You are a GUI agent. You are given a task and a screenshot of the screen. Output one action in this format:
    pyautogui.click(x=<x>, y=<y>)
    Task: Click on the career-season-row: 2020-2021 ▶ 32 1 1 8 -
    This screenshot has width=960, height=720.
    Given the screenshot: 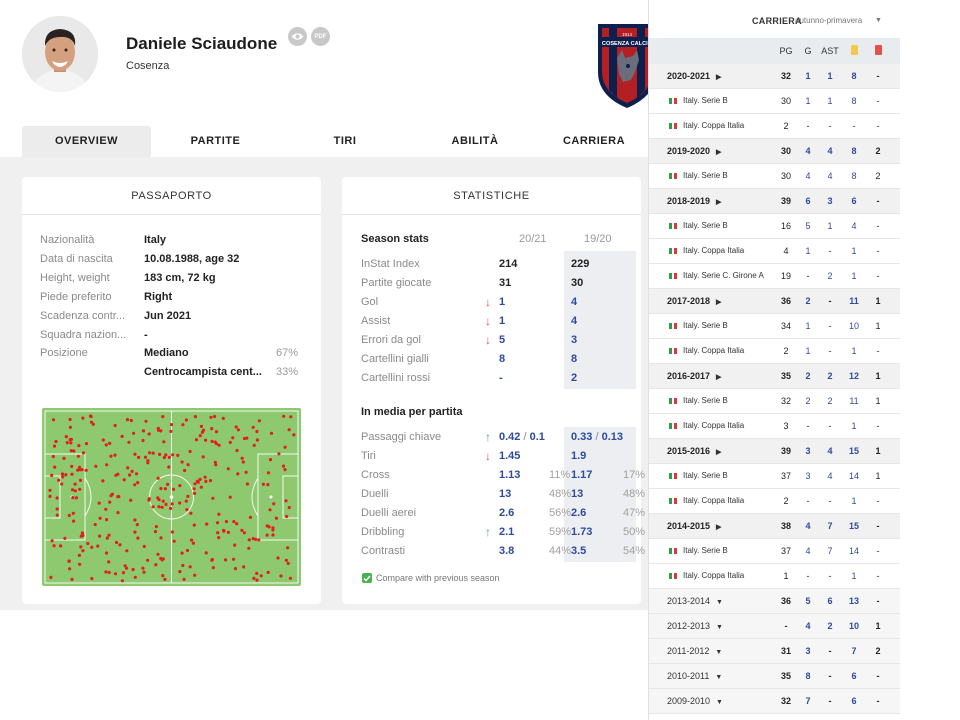 What is the action you would take?
    pyautogui.click(x=774, y=76)
    